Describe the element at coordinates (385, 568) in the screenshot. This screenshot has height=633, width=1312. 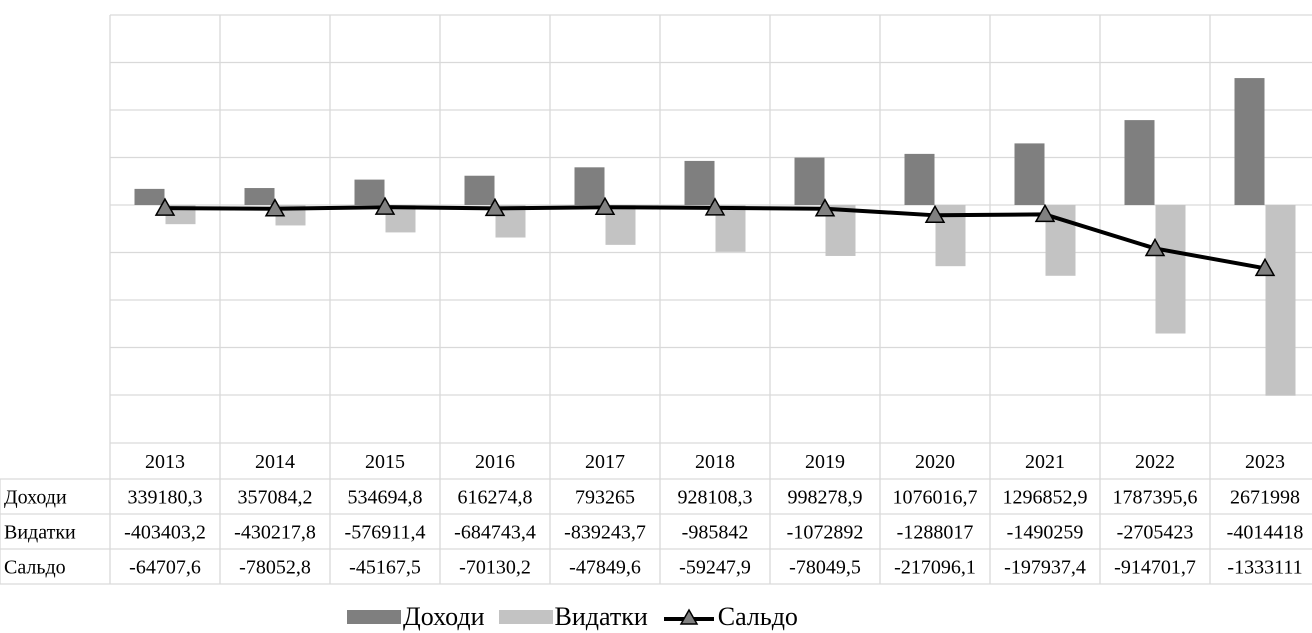
I see `table-cell: -45167,5` at that location.